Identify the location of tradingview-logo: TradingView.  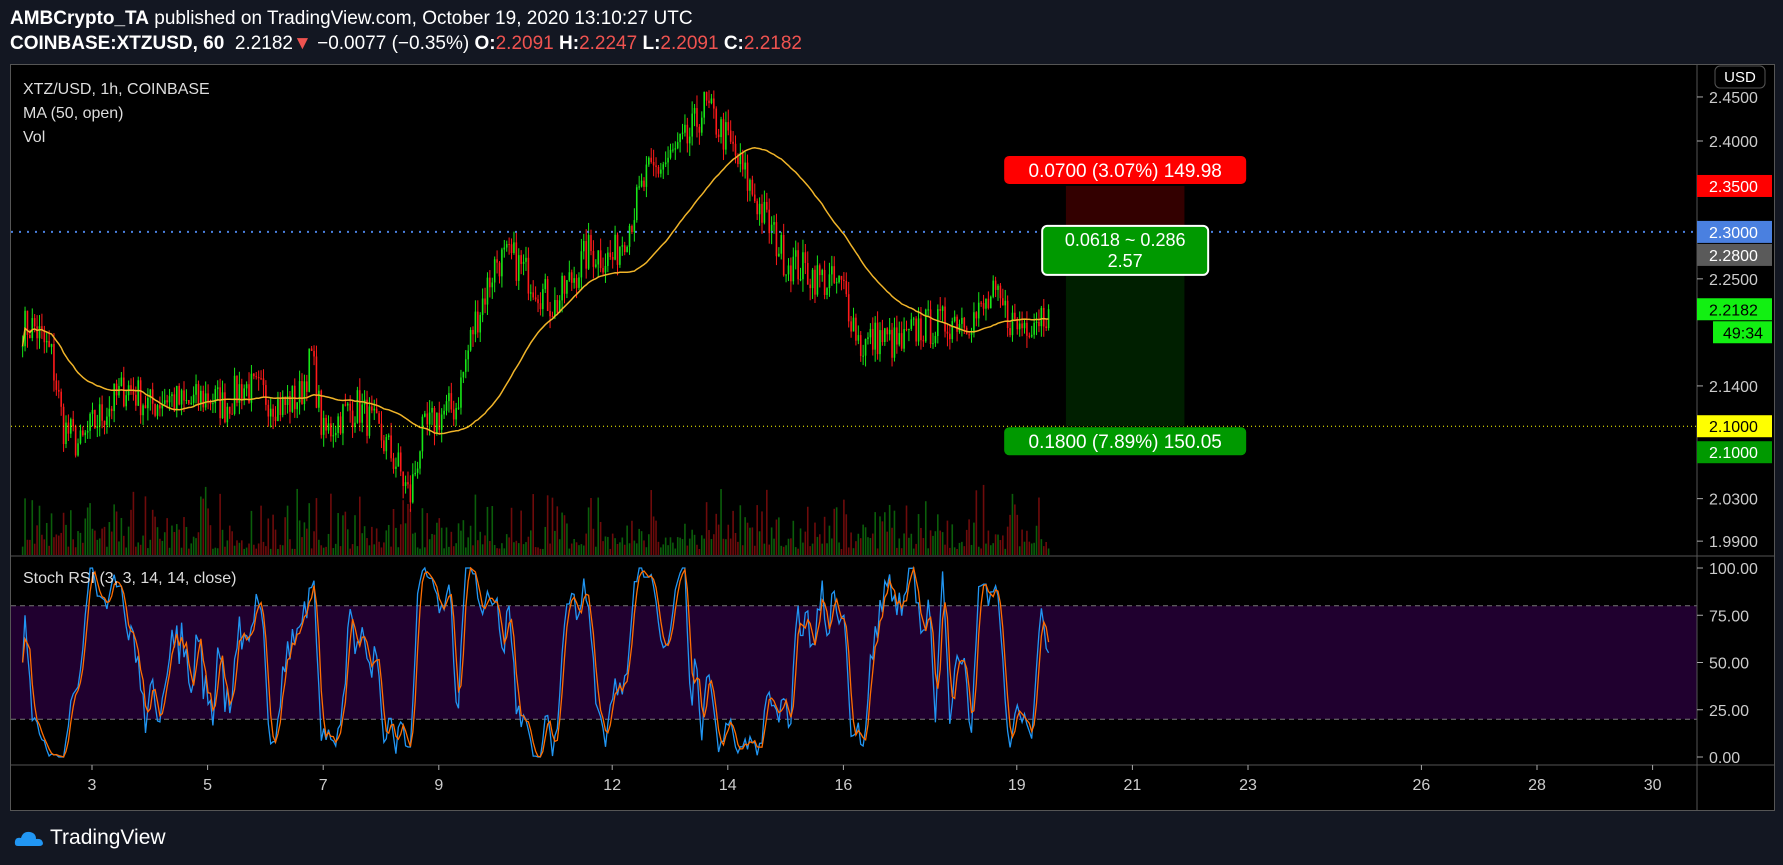
(90, 838).